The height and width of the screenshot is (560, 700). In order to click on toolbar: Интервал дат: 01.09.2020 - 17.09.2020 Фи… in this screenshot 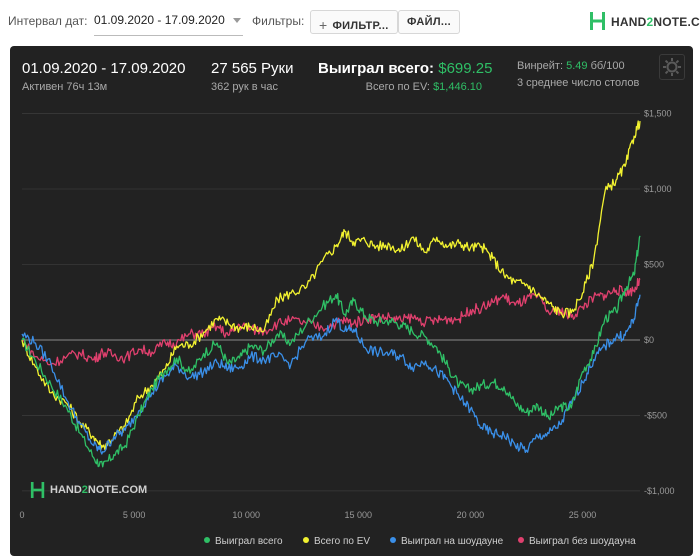, I will do `click(350, 22)`.